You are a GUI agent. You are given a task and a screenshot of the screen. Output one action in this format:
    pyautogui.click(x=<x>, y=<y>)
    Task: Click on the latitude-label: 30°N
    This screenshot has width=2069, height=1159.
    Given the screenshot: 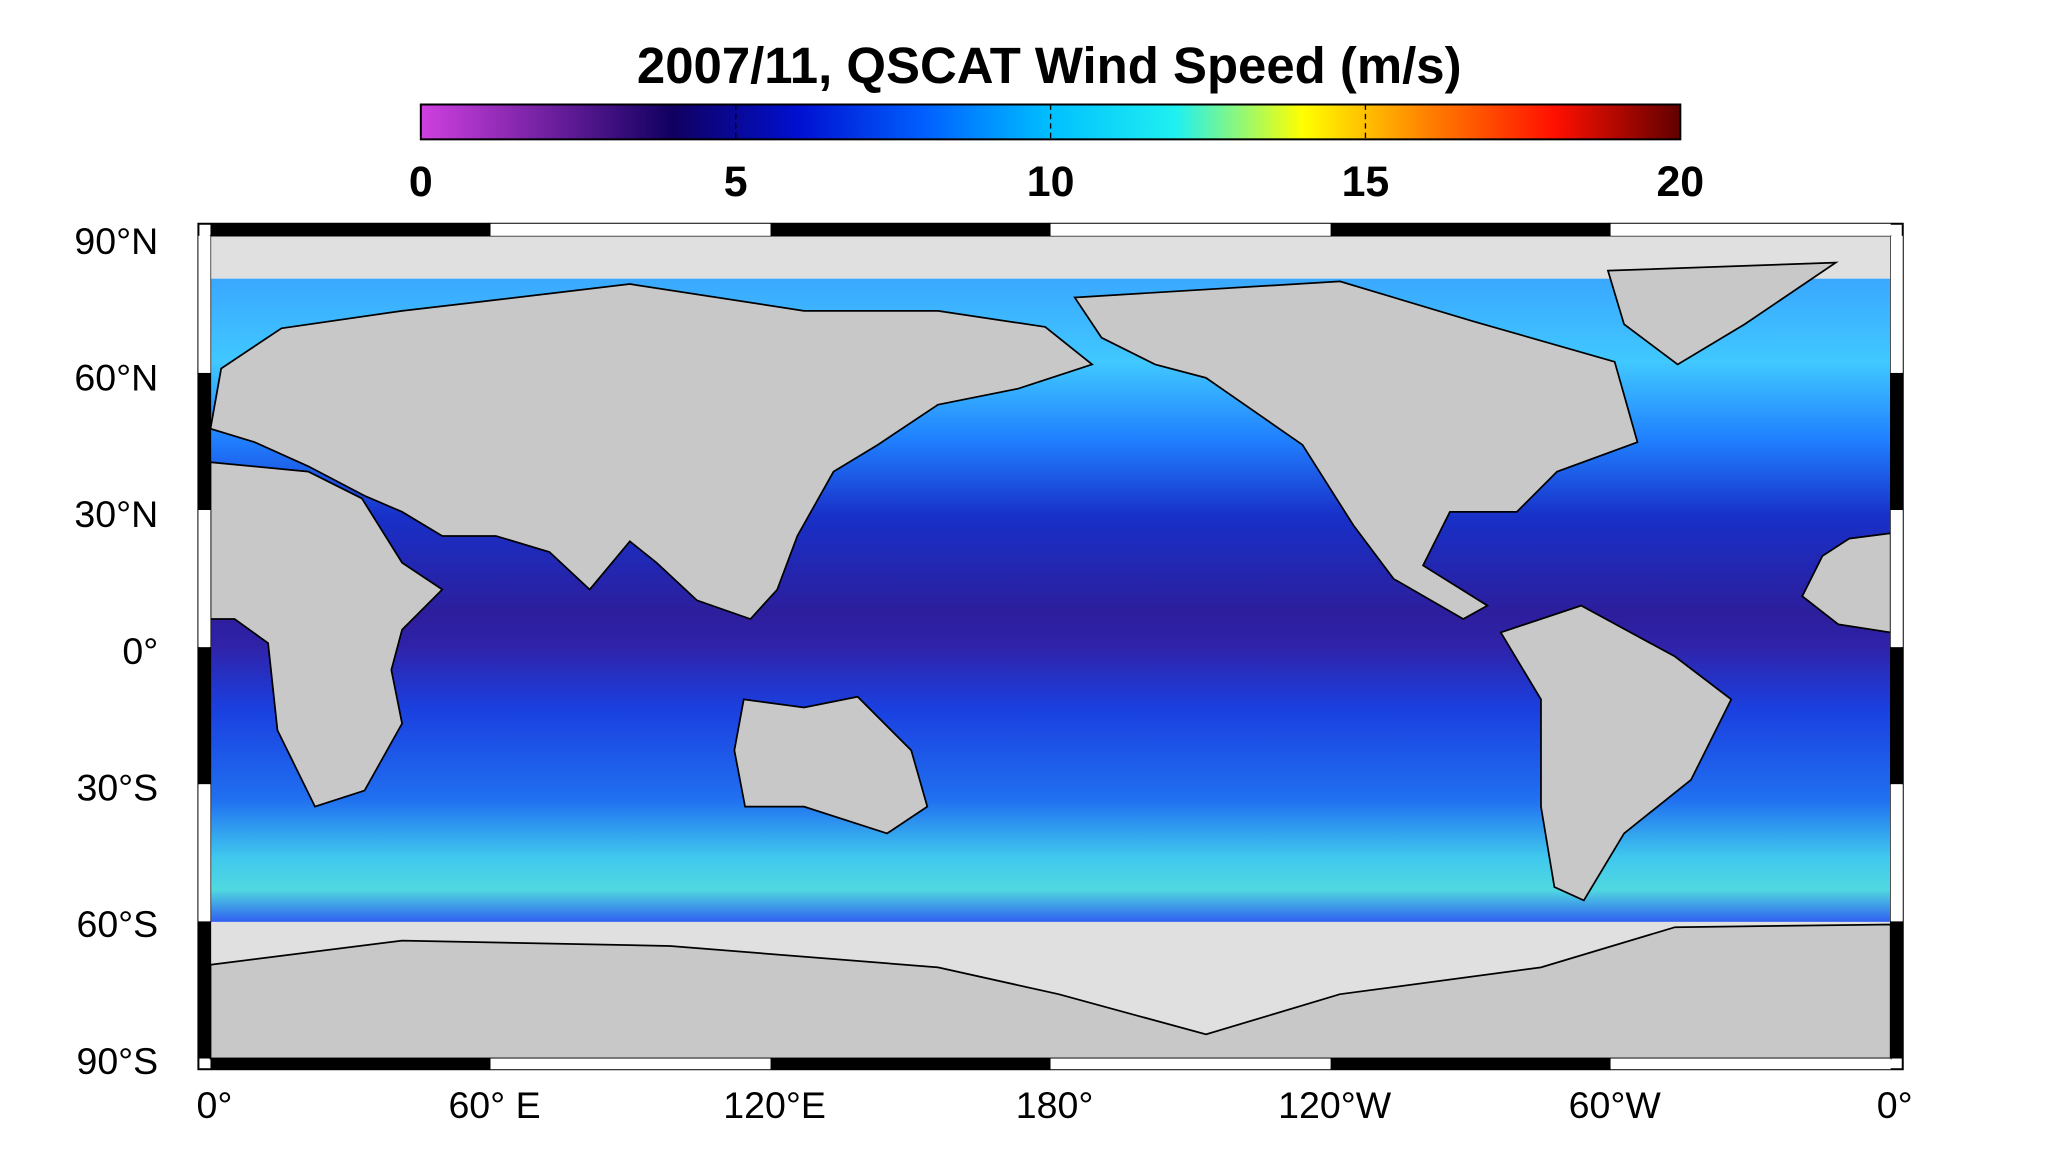 What is the action you would take?
    pyautogui.click(x=116, y=514)
    